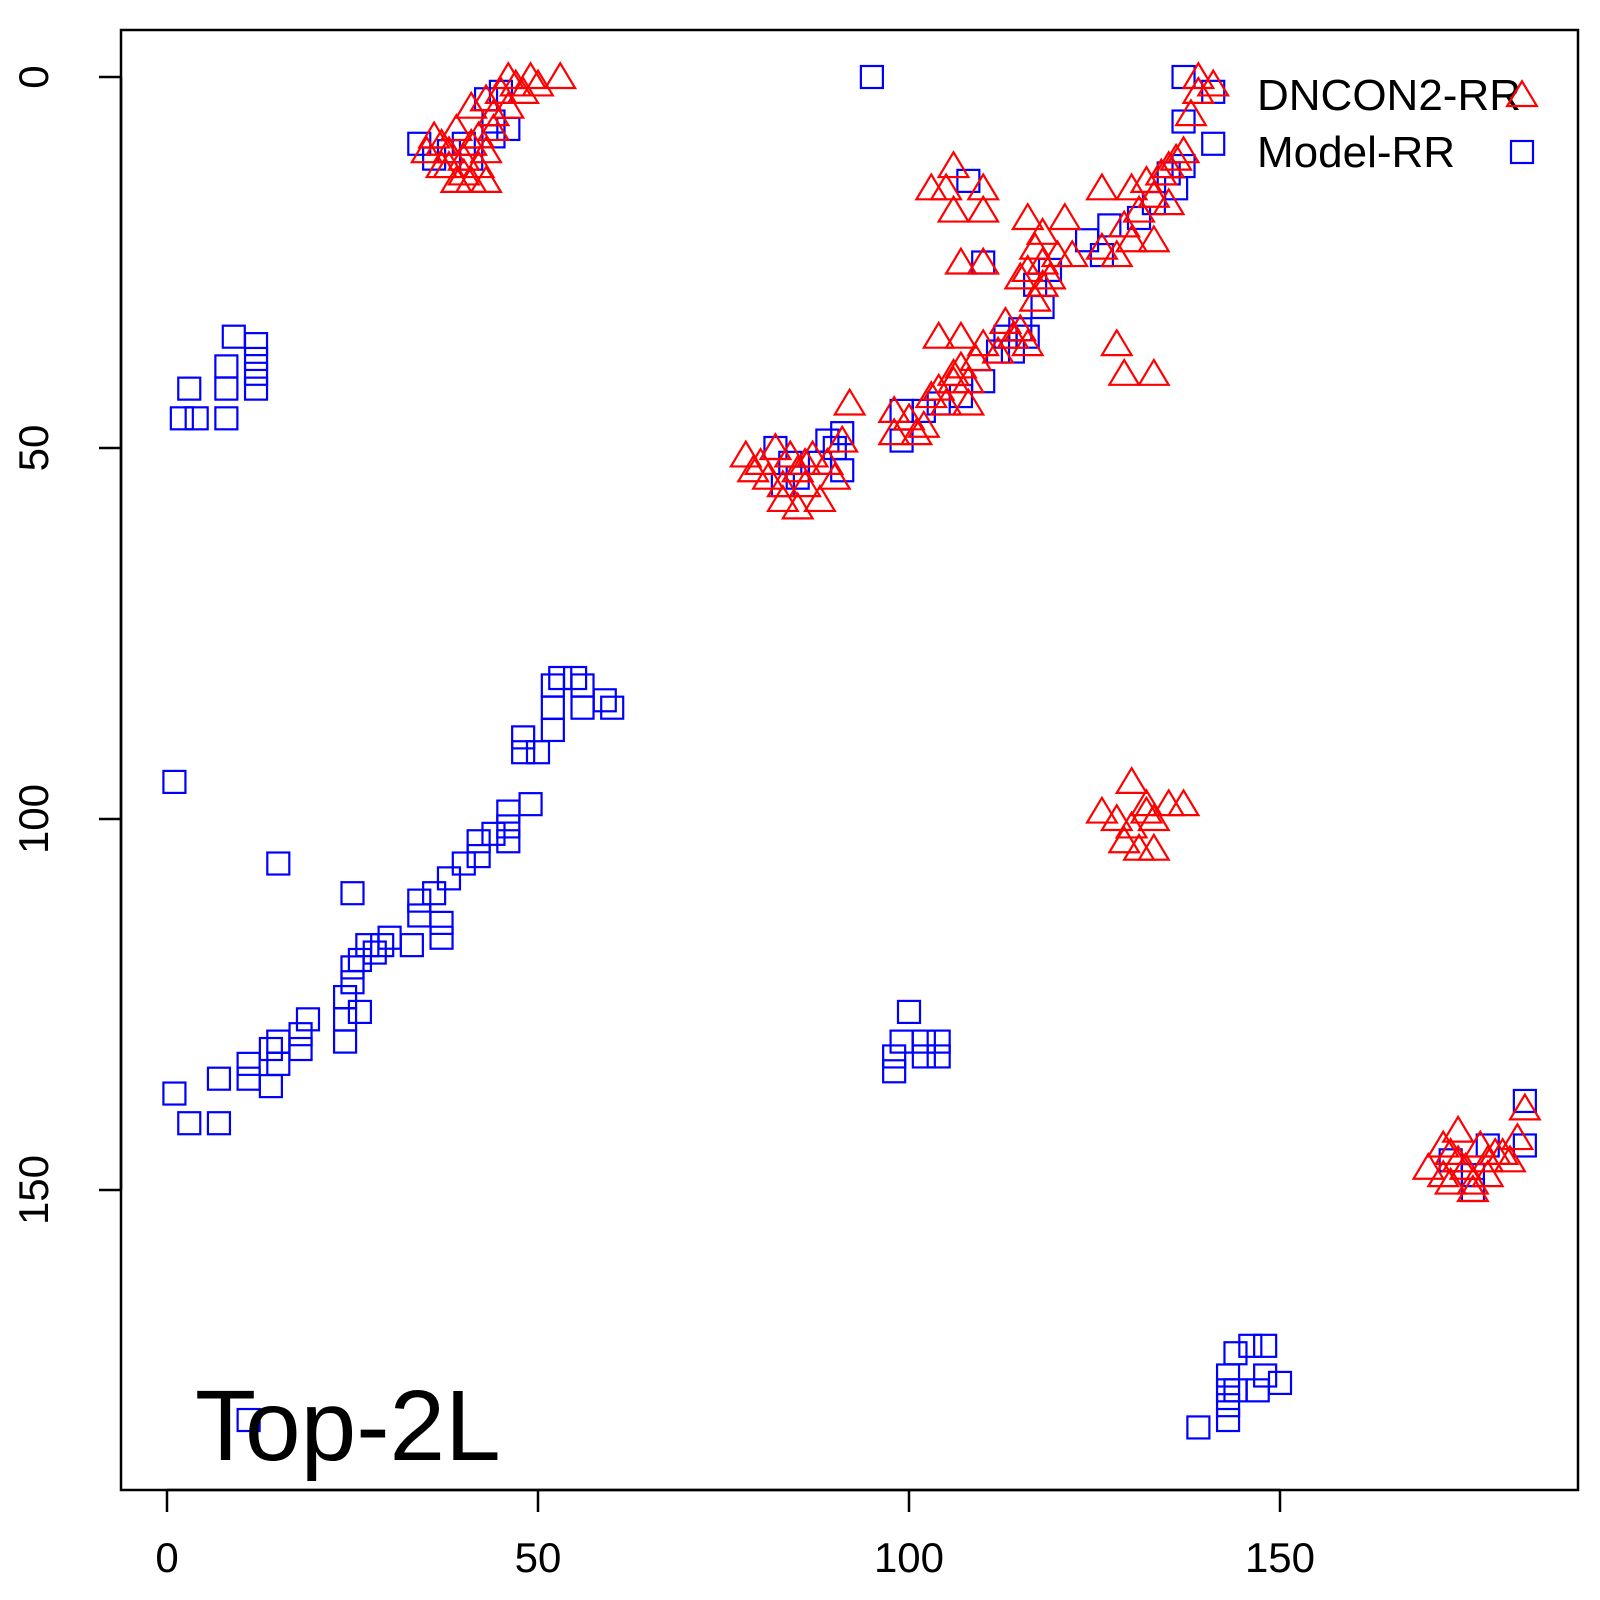  What do you see at coordinates (909, 1557) in the screenshot?
I see `x-tick-label: 100` at bounding box center [909, 1557].